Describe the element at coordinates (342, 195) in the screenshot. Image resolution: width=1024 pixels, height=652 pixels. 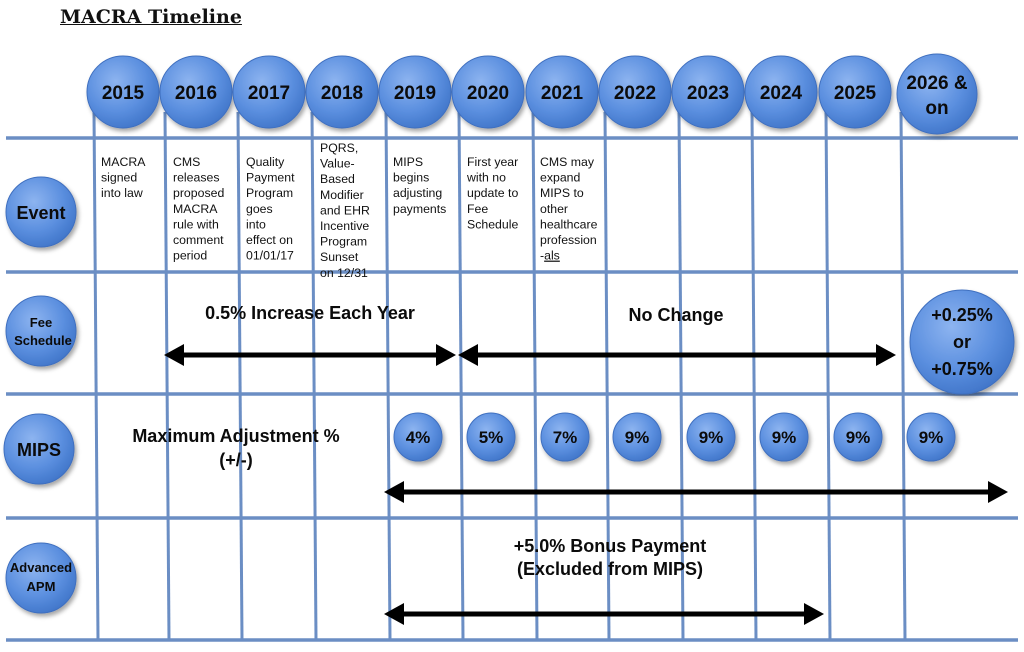
I see `event-text-line: Modifier` at that location.